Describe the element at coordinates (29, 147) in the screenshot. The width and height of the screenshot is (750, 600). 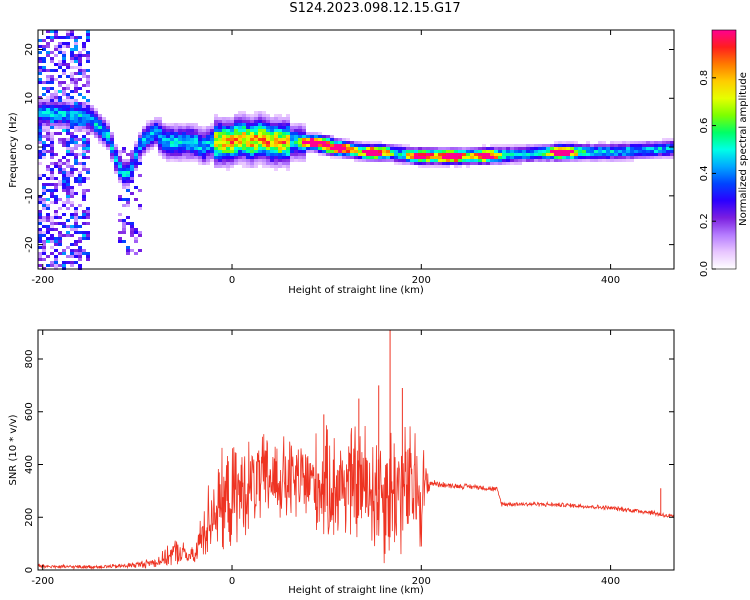
I see `spectrogram-y-tick-label: 0` at that location.